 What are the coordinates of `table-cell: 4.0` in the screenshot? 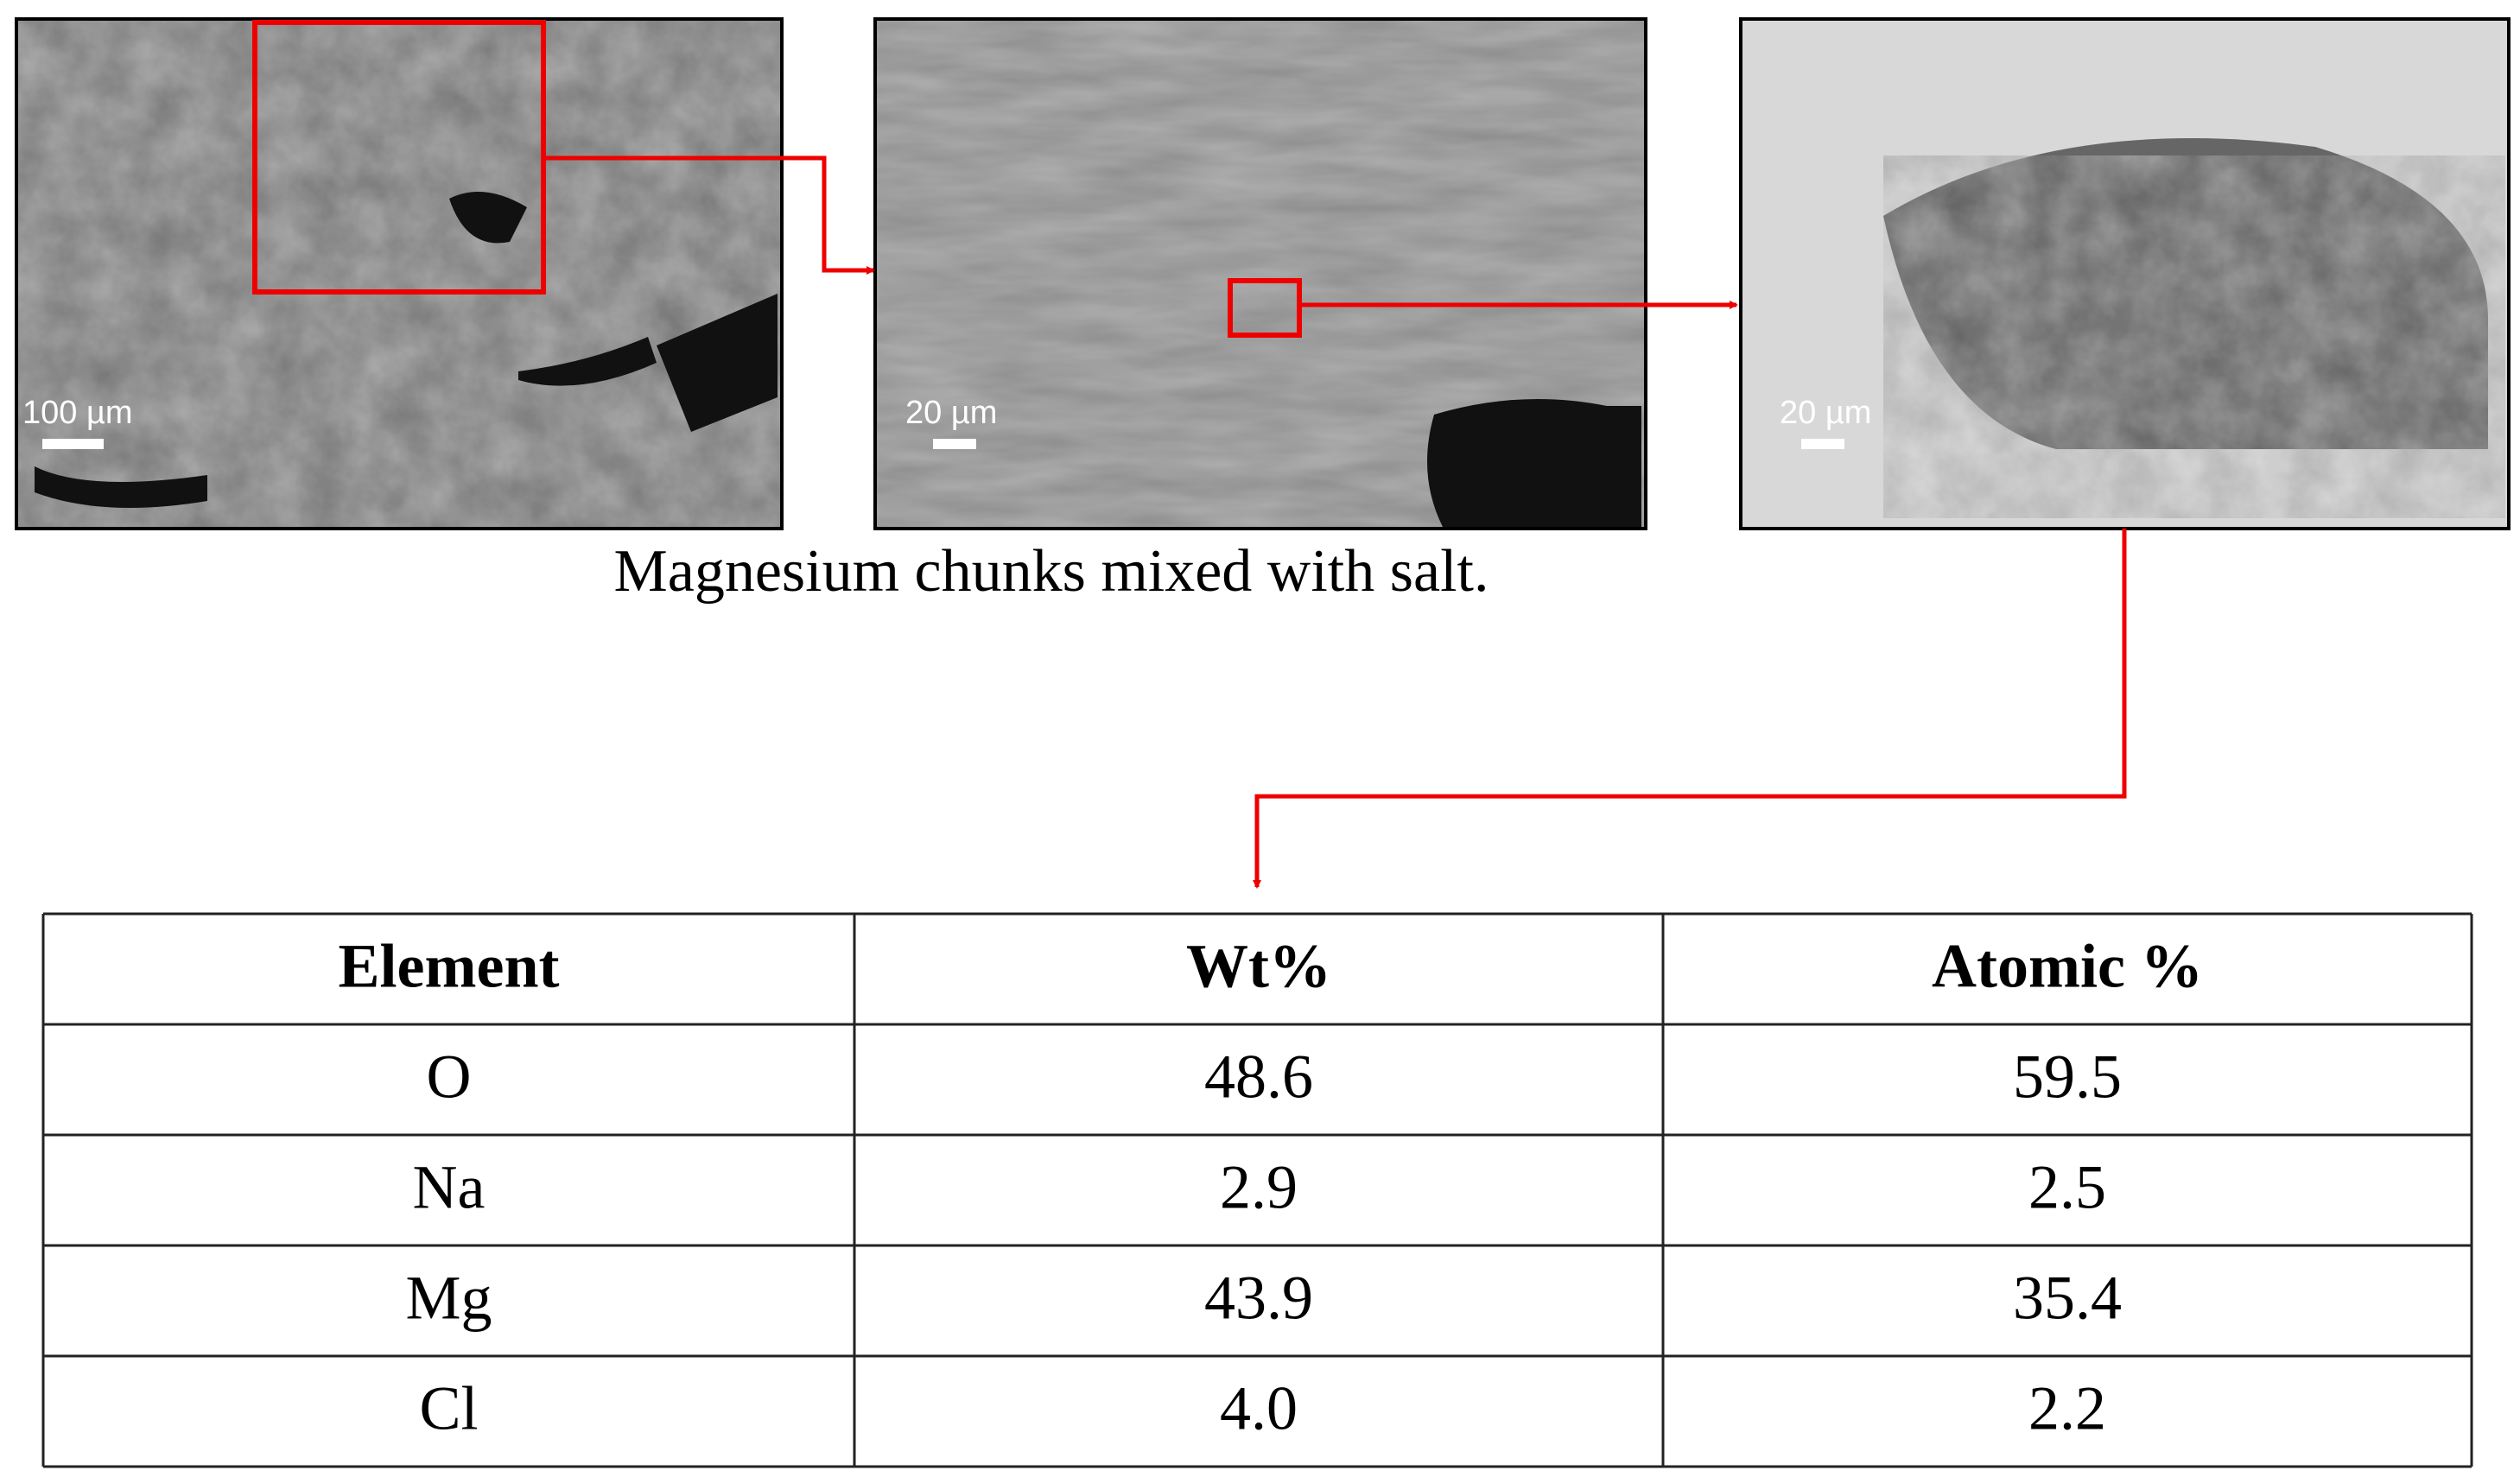 It's located at (1259, 1408).